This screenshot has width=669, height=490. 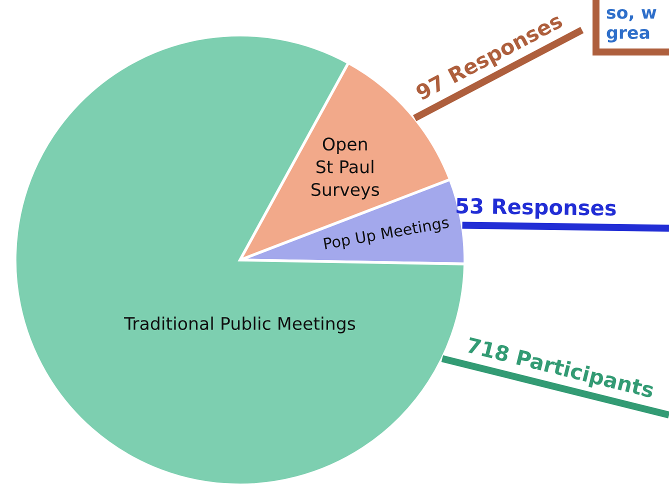 I want to click on slice-label: Open St Paul Surveys, so click(x=345, y=168).